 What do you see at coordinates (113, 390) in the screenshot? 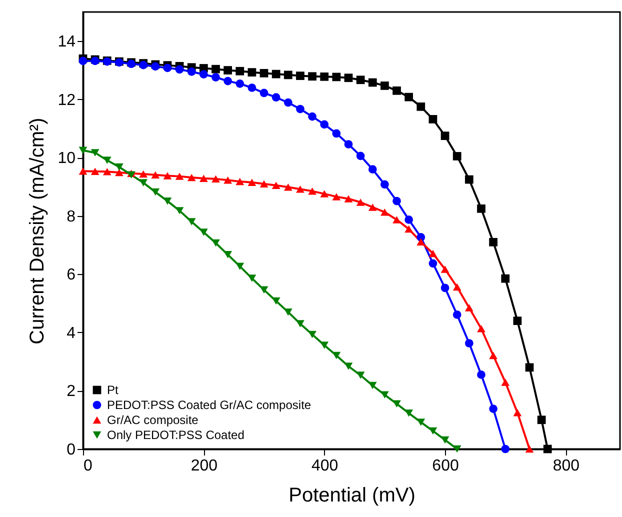
I see `legend-label: Pt` at bounding box center [113, 390].